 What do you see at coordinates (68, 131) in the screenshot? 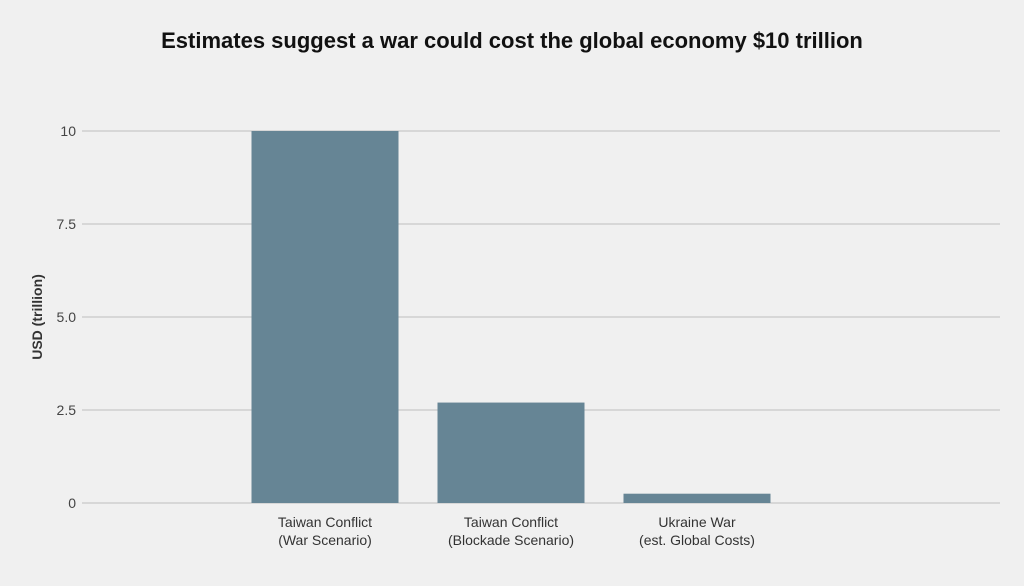
I see `y-tick-label: 10` at bounding box center [68, 131].